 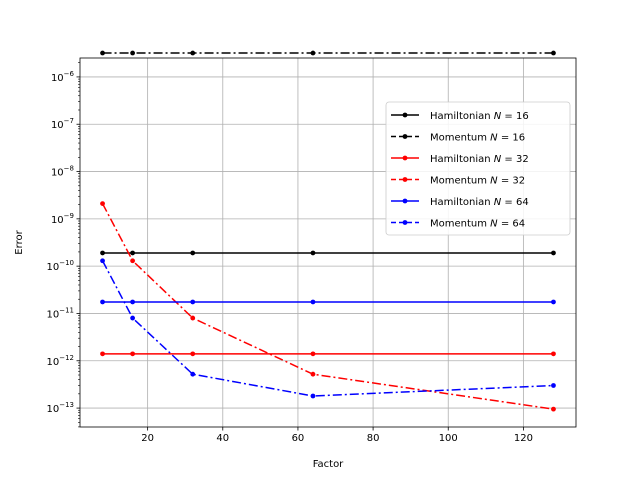 What do you see at coordinates (62, 219) in the screenshot?
I see `y-tick-label: 10⁻⁹` at bounding box center [62, 219].